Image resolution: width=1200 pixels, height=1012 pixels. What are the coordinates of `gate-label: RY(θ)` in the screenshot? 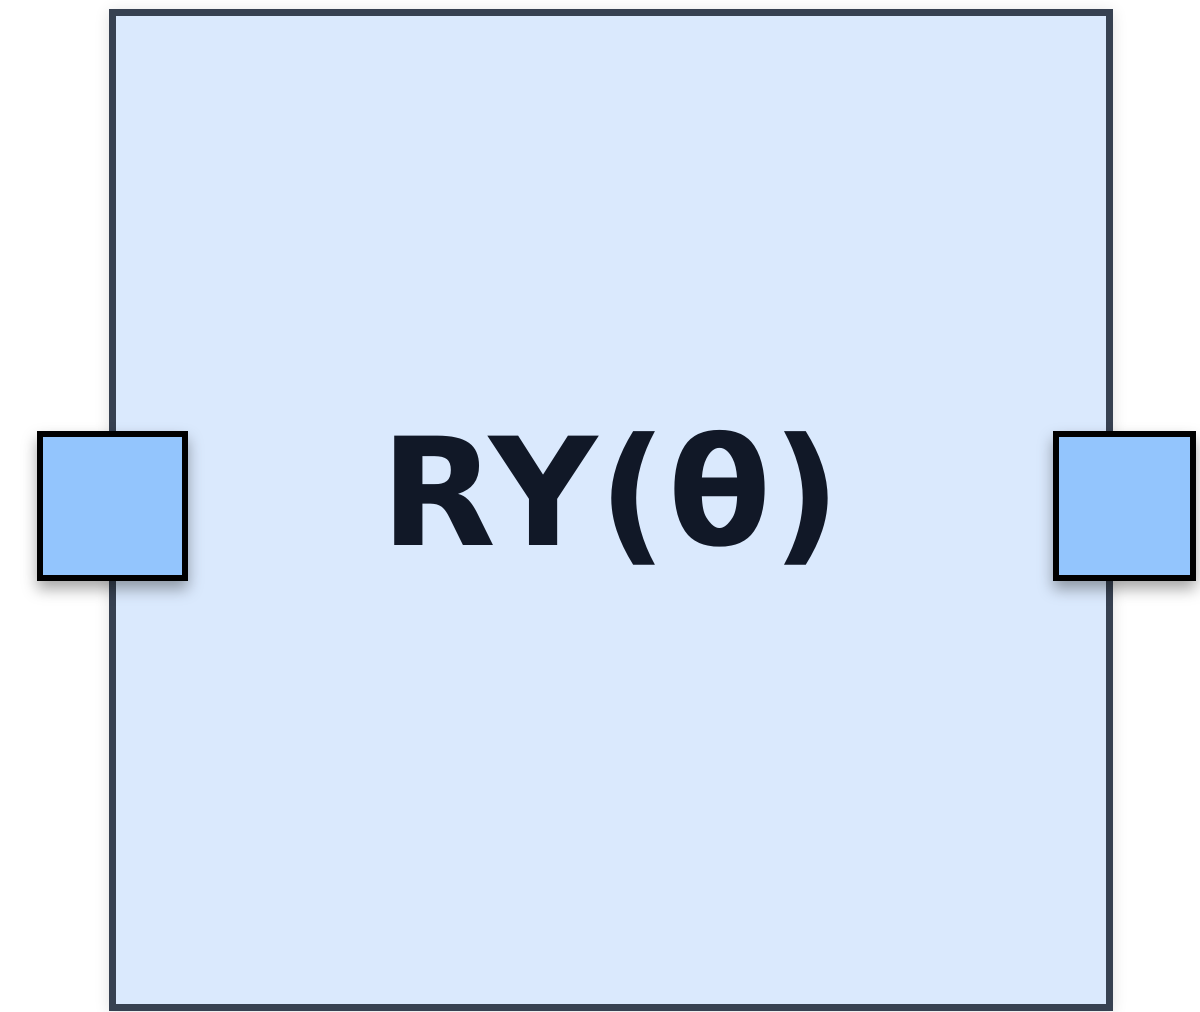 It's located at (611, 494).